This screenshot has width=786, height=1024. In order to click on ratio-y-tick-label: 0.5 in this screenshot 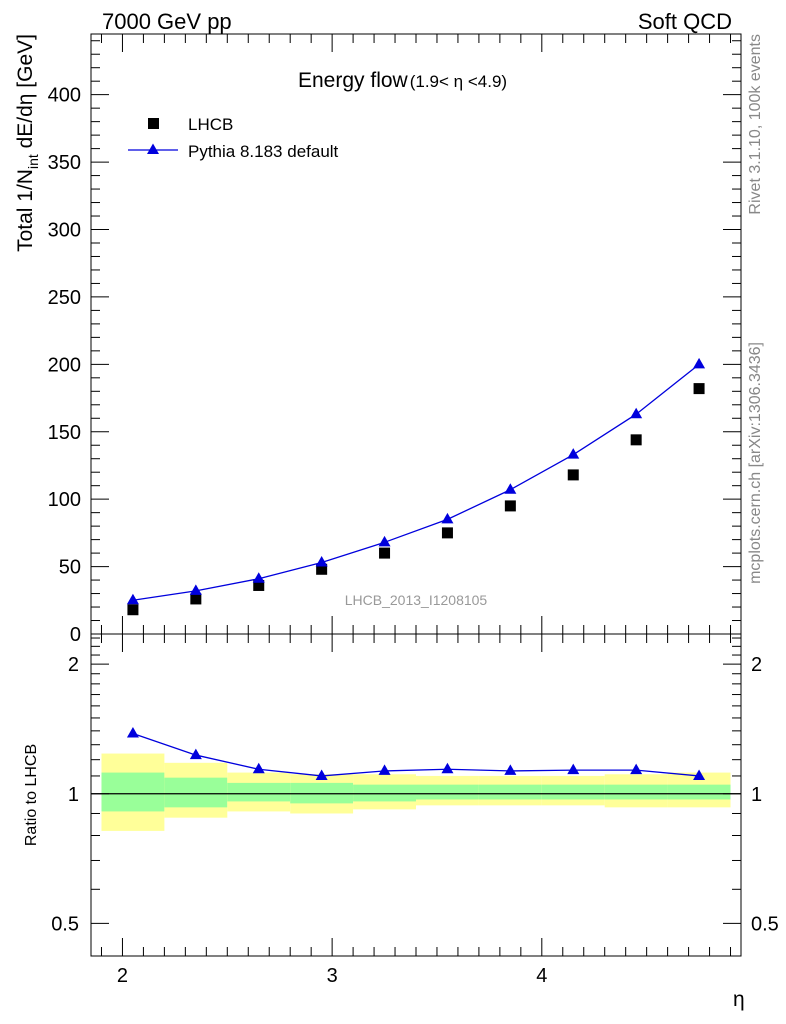, I will do `click(65, 924)`.